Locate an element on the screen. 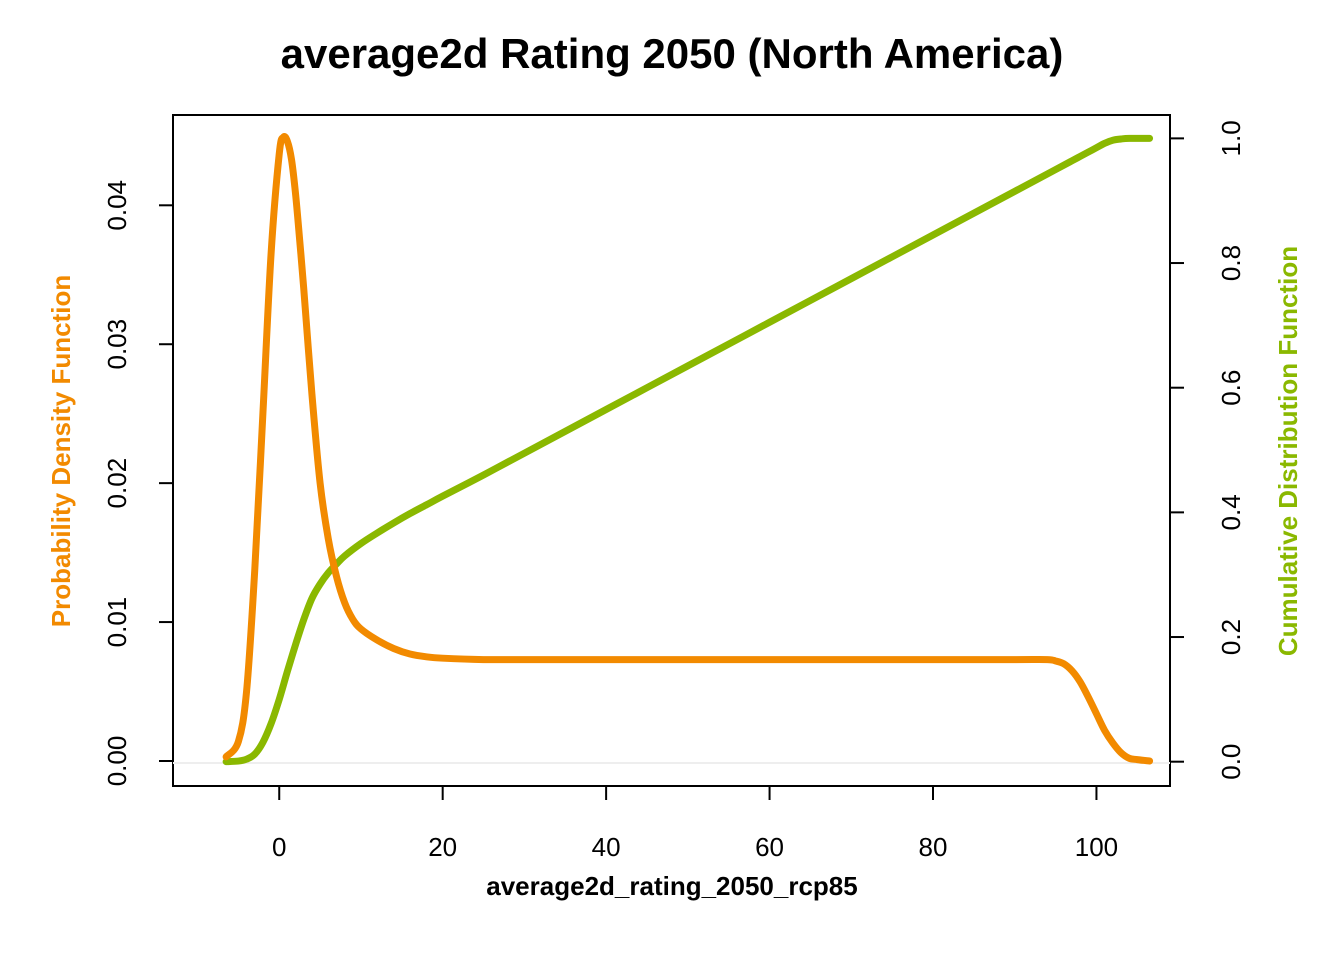 Image resolution: width=1344 pixels, height=960 pixels. y-axis-label-left: Probability Density Function is located at coordinates (61, 451).